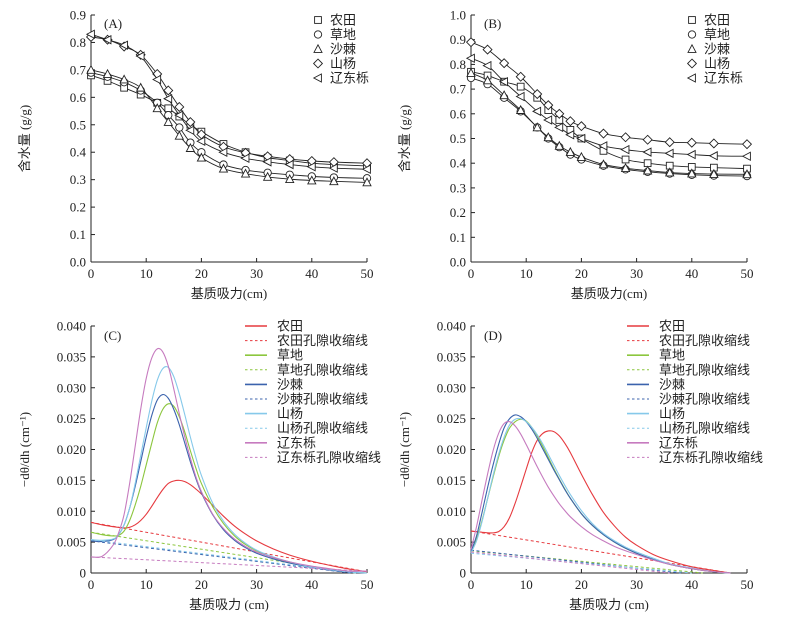 The image size is (804, 617). What do you see at coordinates (306, 399) in the screenshot?
I see `legend-item: 沙棘孔隙收缩线` at bounding box center [306, 399].